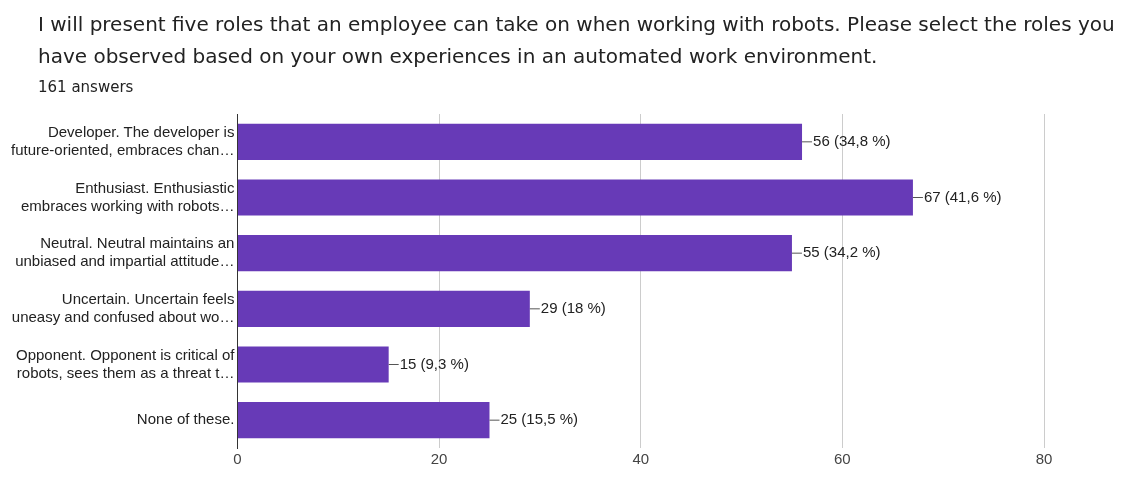 This screenshot has height=496, width=1142. What do you see at coordinates (237, 459) in the screenshot?
I see `x-tick-label: 0` at bounding box center [237, 459].